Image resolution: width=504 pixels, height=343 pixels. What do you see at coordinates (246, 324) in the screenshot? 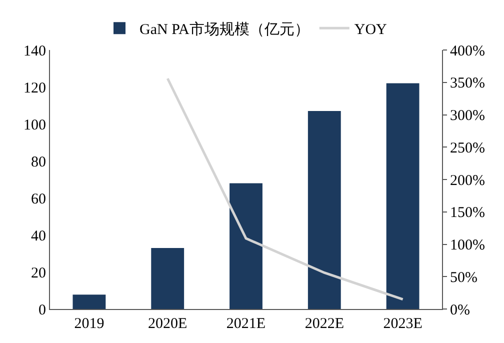
I see `x-tick-label: 2021E` at bounding box center [246, 324].